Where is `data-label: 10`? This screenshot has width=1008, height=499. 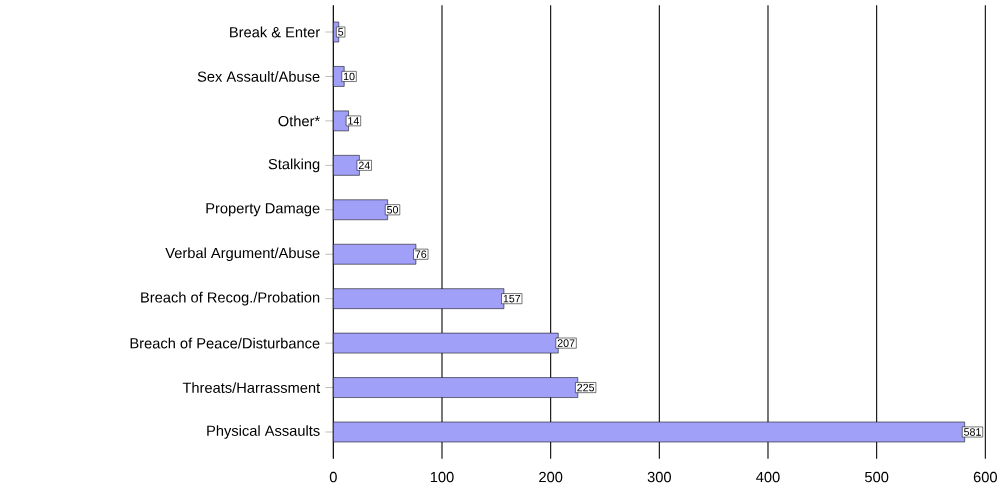 data-label: 10 is located at coordinates (349, 76).